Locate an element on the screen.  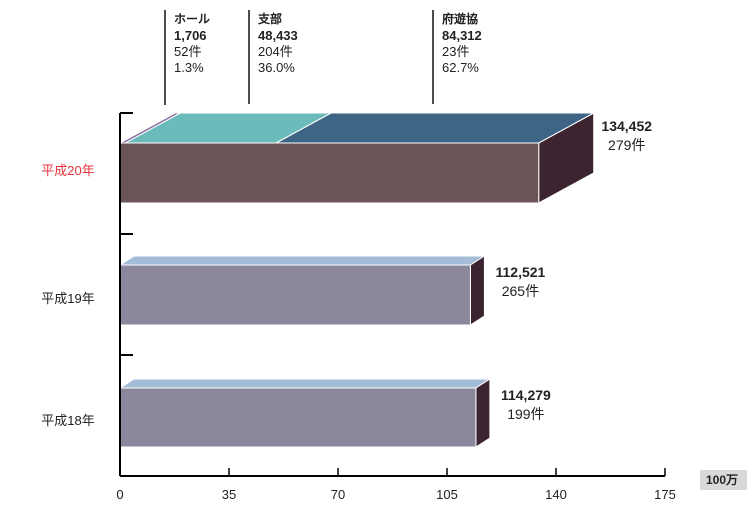
category-label-2: 平成18年 is located at coordinates (67, 420).